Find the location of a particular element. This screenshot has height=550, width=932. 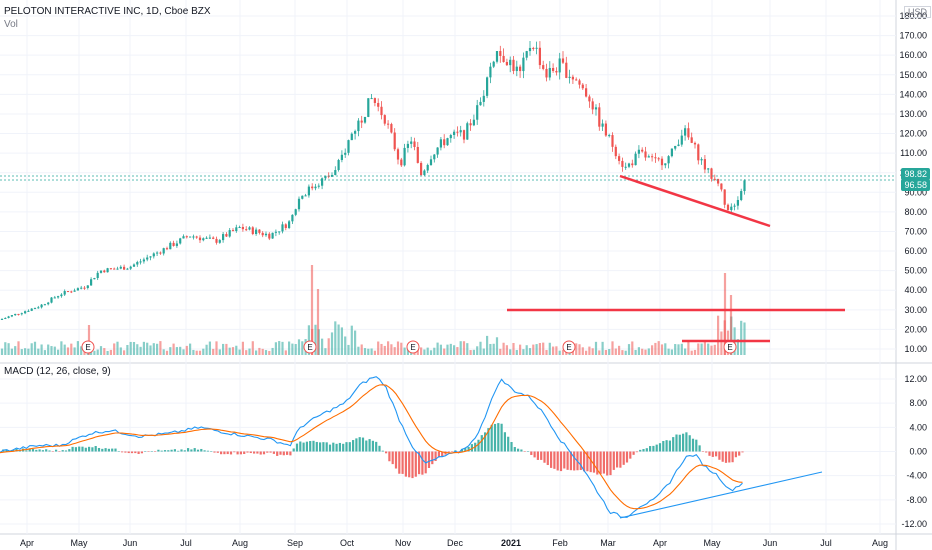

earnings-marker-label: E is located at coordinates (309, 347).